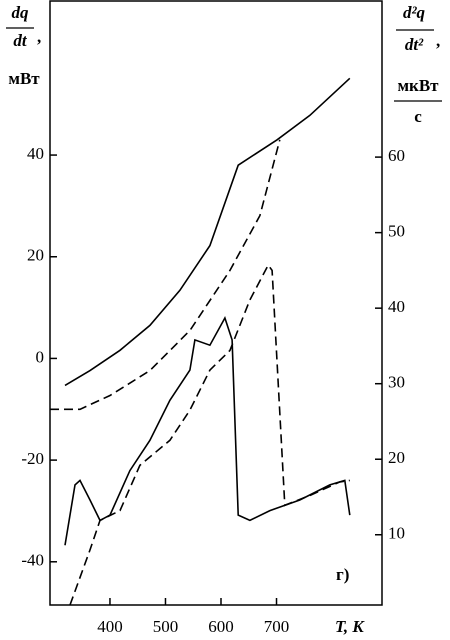  I want to click on y2-tick-label: 40, so click(396, 306).